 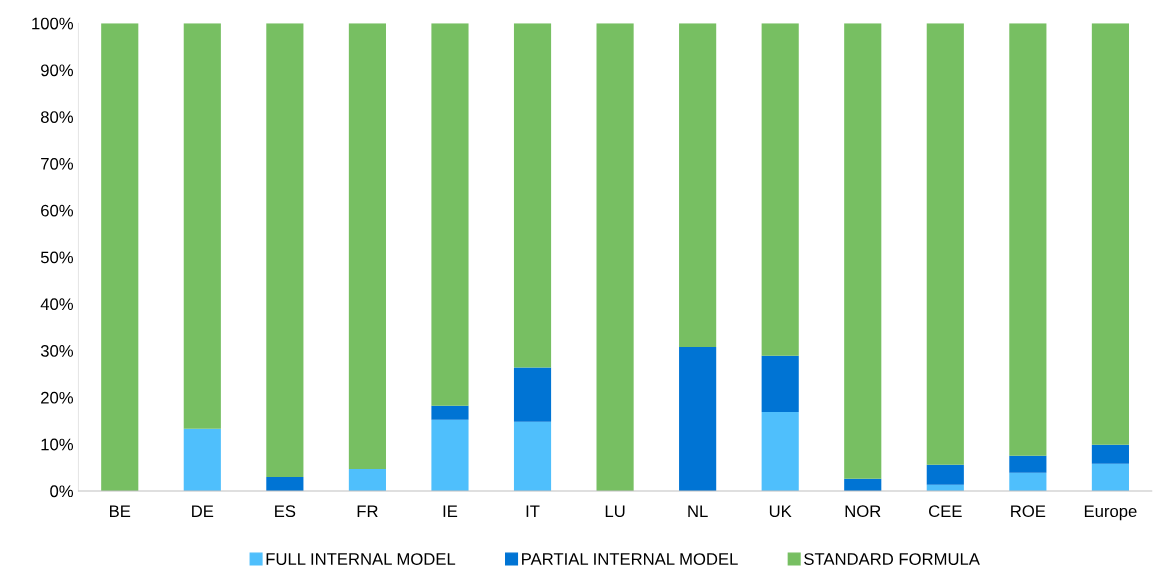 I want to click on x-tick-label: CEE, so click(x=945, y=511).